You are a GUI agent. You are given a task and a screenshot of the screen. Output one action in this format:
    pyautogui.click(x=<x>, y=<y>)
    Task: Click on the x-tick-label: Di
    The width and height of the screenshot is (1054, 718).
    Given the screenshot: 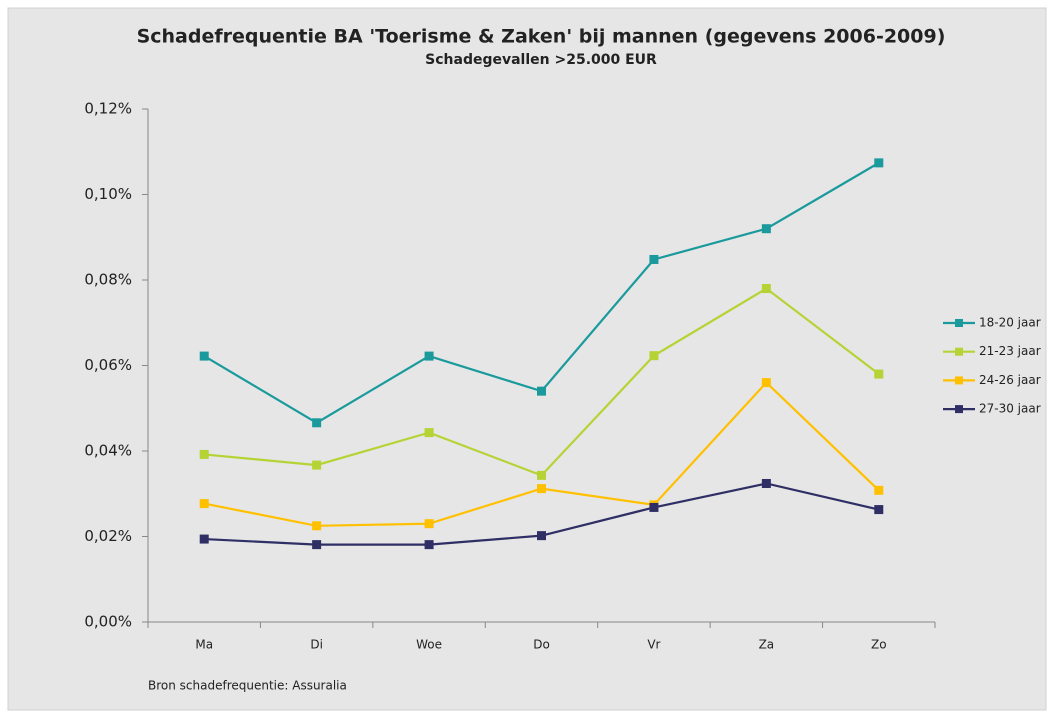 What is the action you would take?
    pyautogui.click(x=316, y=645)
    